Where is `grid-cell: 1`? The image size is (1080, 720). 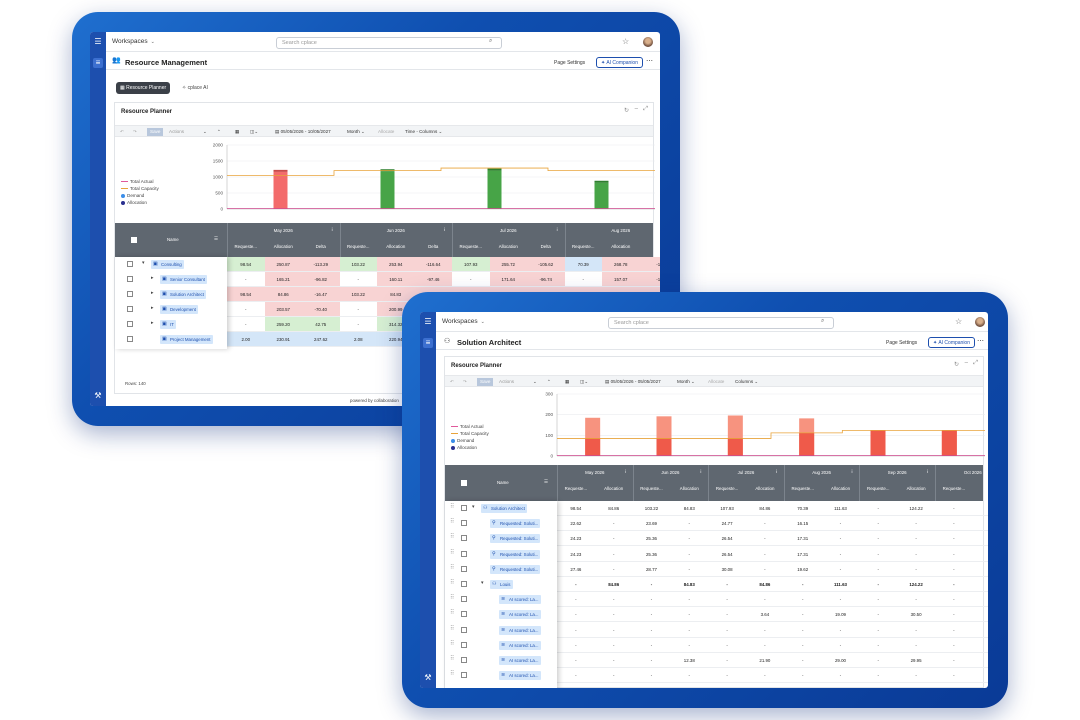 grid-cell: 1 is located at coordinates (980, 508).